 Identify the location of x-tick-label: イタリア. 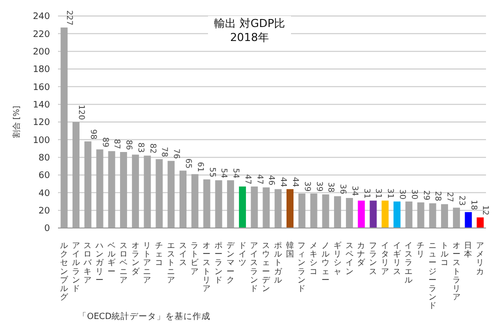
(384, 258).